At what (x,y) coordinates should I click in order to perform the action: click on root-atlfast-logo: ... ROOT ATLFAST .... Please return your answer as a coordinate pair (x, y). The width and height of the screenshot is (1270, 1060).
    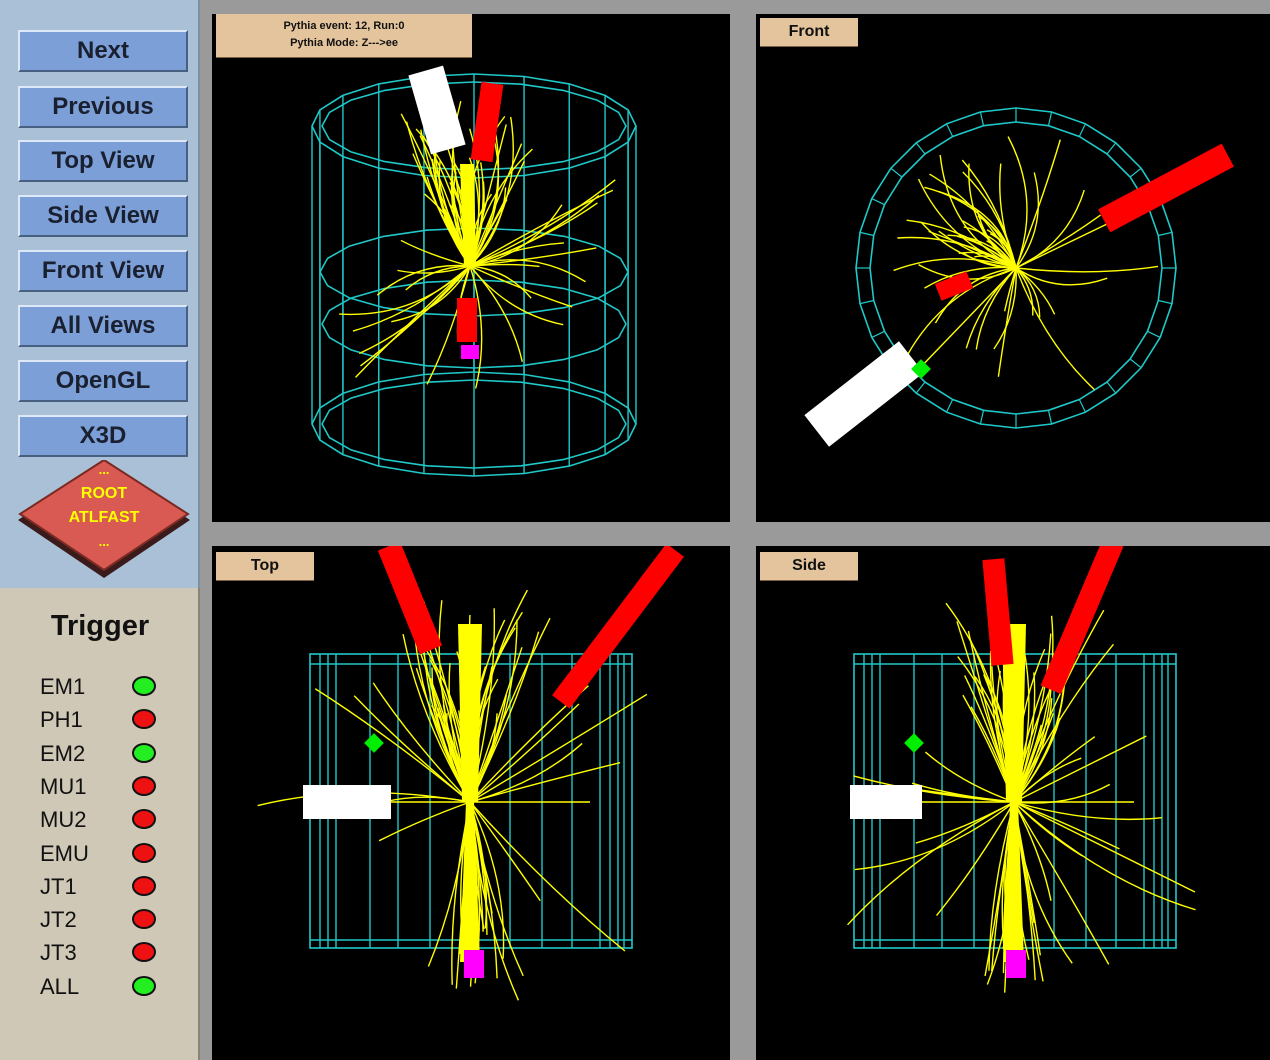
    Looking at the image, I should click on (104, 522).